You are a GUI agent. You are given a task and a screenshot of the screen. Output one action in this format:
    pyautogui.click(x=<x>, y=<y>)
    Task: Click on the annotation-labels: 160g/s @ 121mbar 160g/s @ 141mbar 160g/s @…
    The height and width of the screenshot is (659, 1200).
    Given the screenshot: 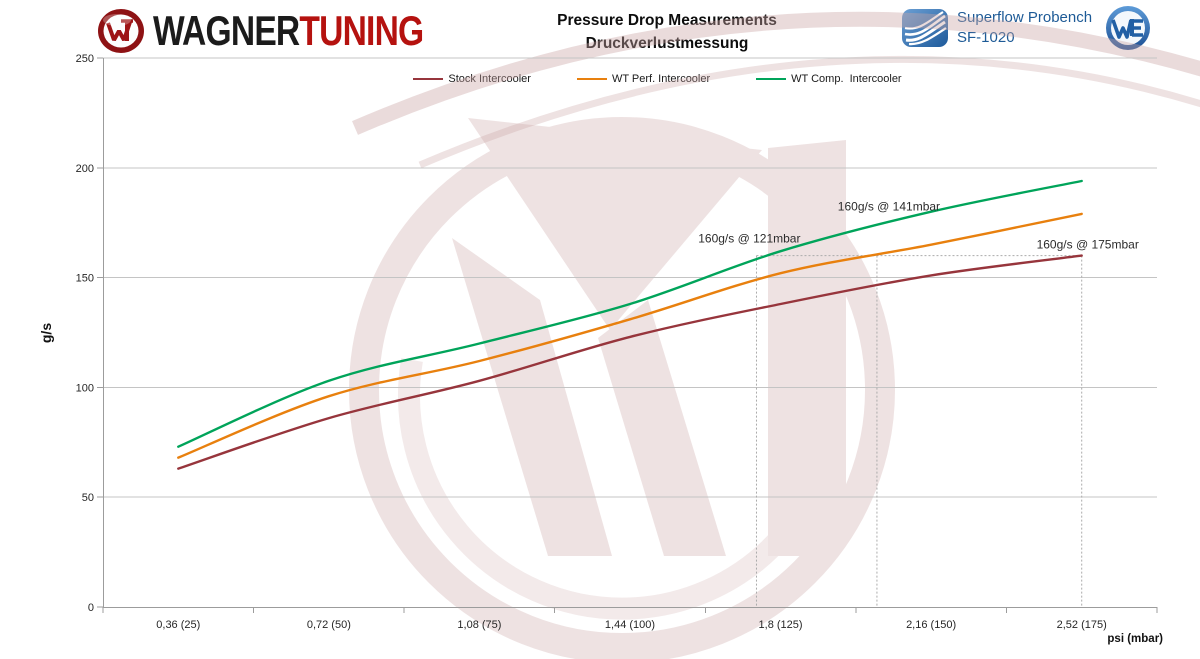 What is the action you would take?
    pyautogui.click(x=918, y=226)
    